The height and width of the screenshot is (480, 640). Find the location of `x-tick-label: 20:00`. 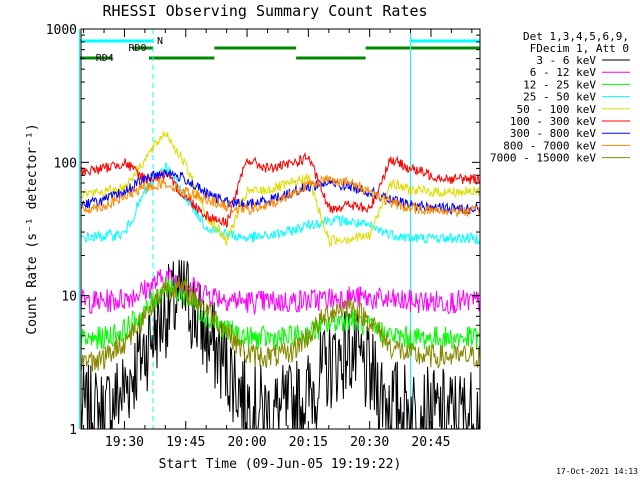

x-tick-label: 20:00 is located at coordinates (246, 442).